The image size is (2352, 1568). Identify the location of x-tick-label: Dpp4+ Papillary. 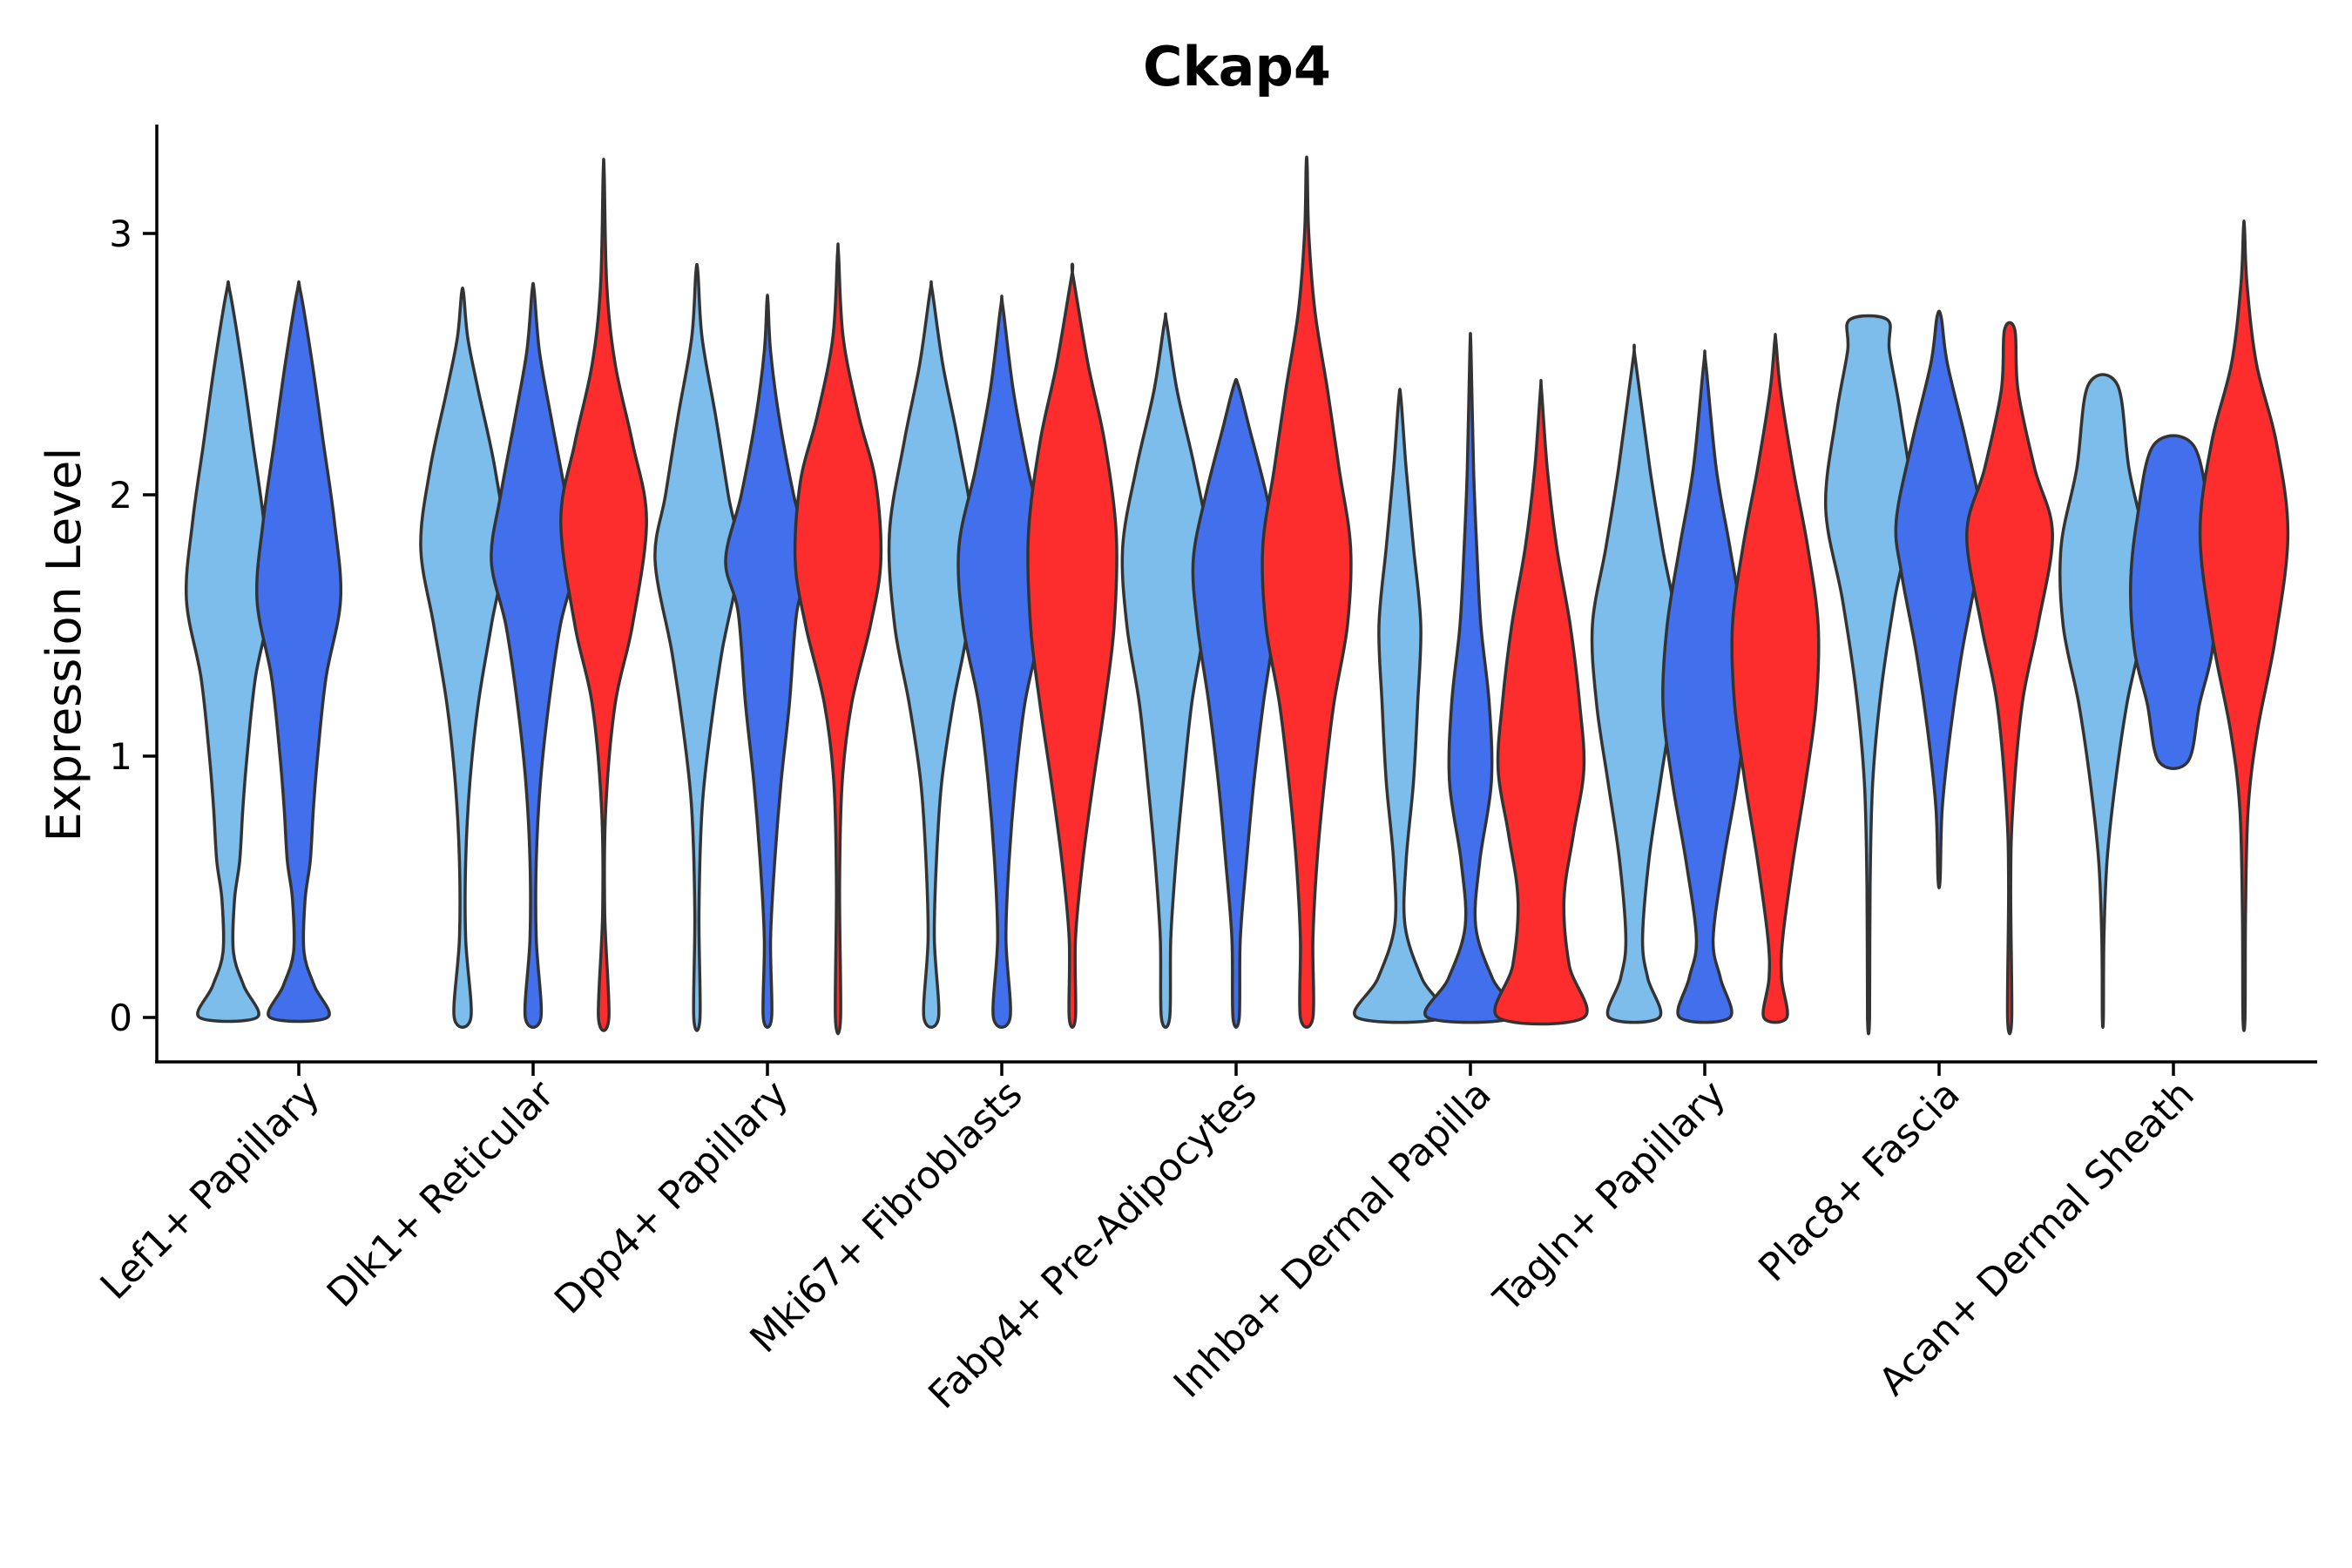
(672, 1197).